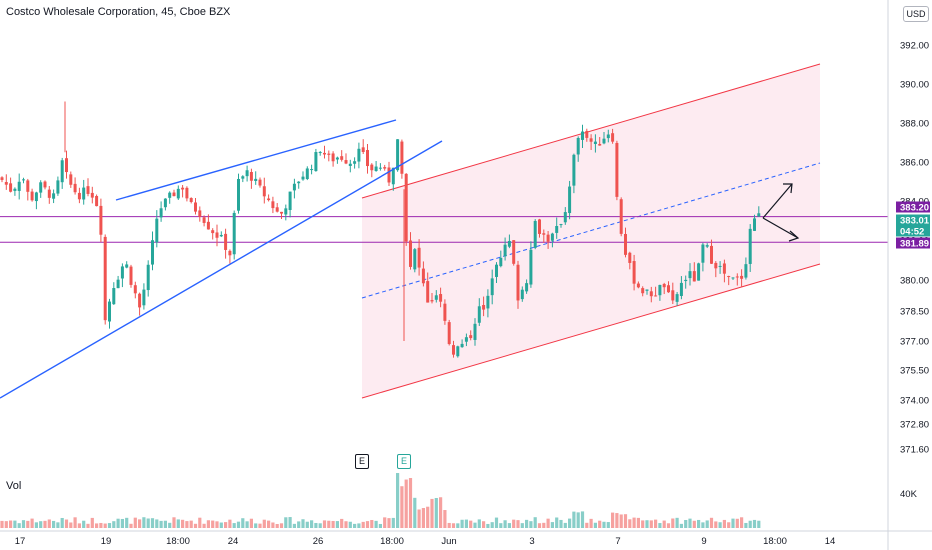 Image resolution: width=932 pixels, height=550 pixels. I want to click on price-tick-label: 392.00, so click(914, 46).